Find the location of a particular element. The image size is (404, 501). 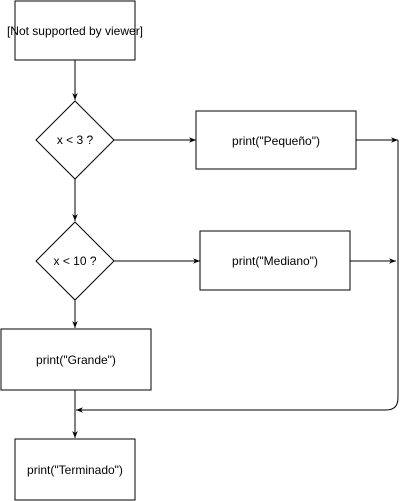

node-cond2: x < 10 ? is located at coordinates (75, 261).